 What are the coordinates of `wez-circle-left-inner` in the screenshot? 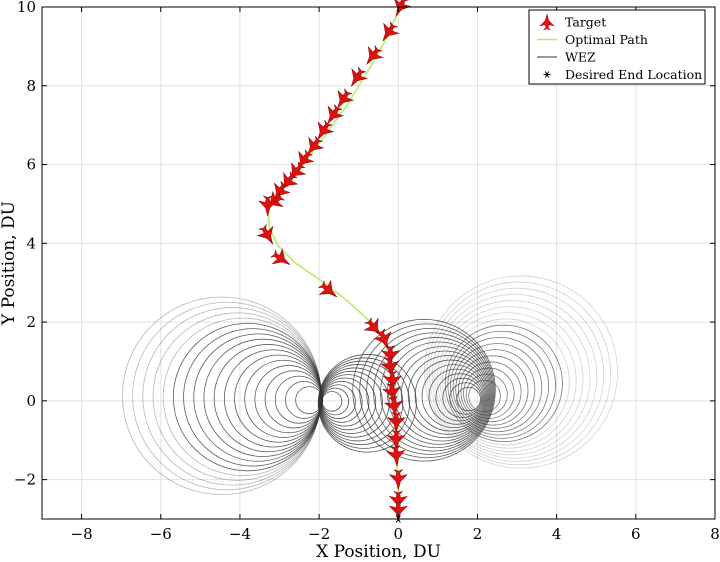 It's located at (367, 403).